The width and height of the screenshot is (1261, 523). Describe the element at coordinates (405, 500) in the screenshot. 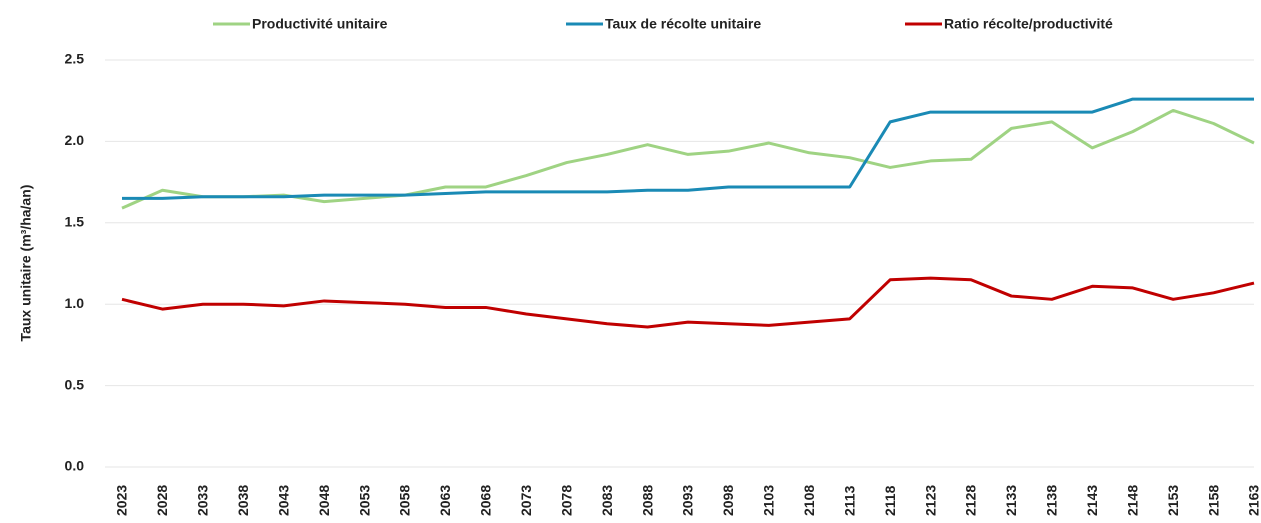

I see `x-tick-label: 2058` at that location.